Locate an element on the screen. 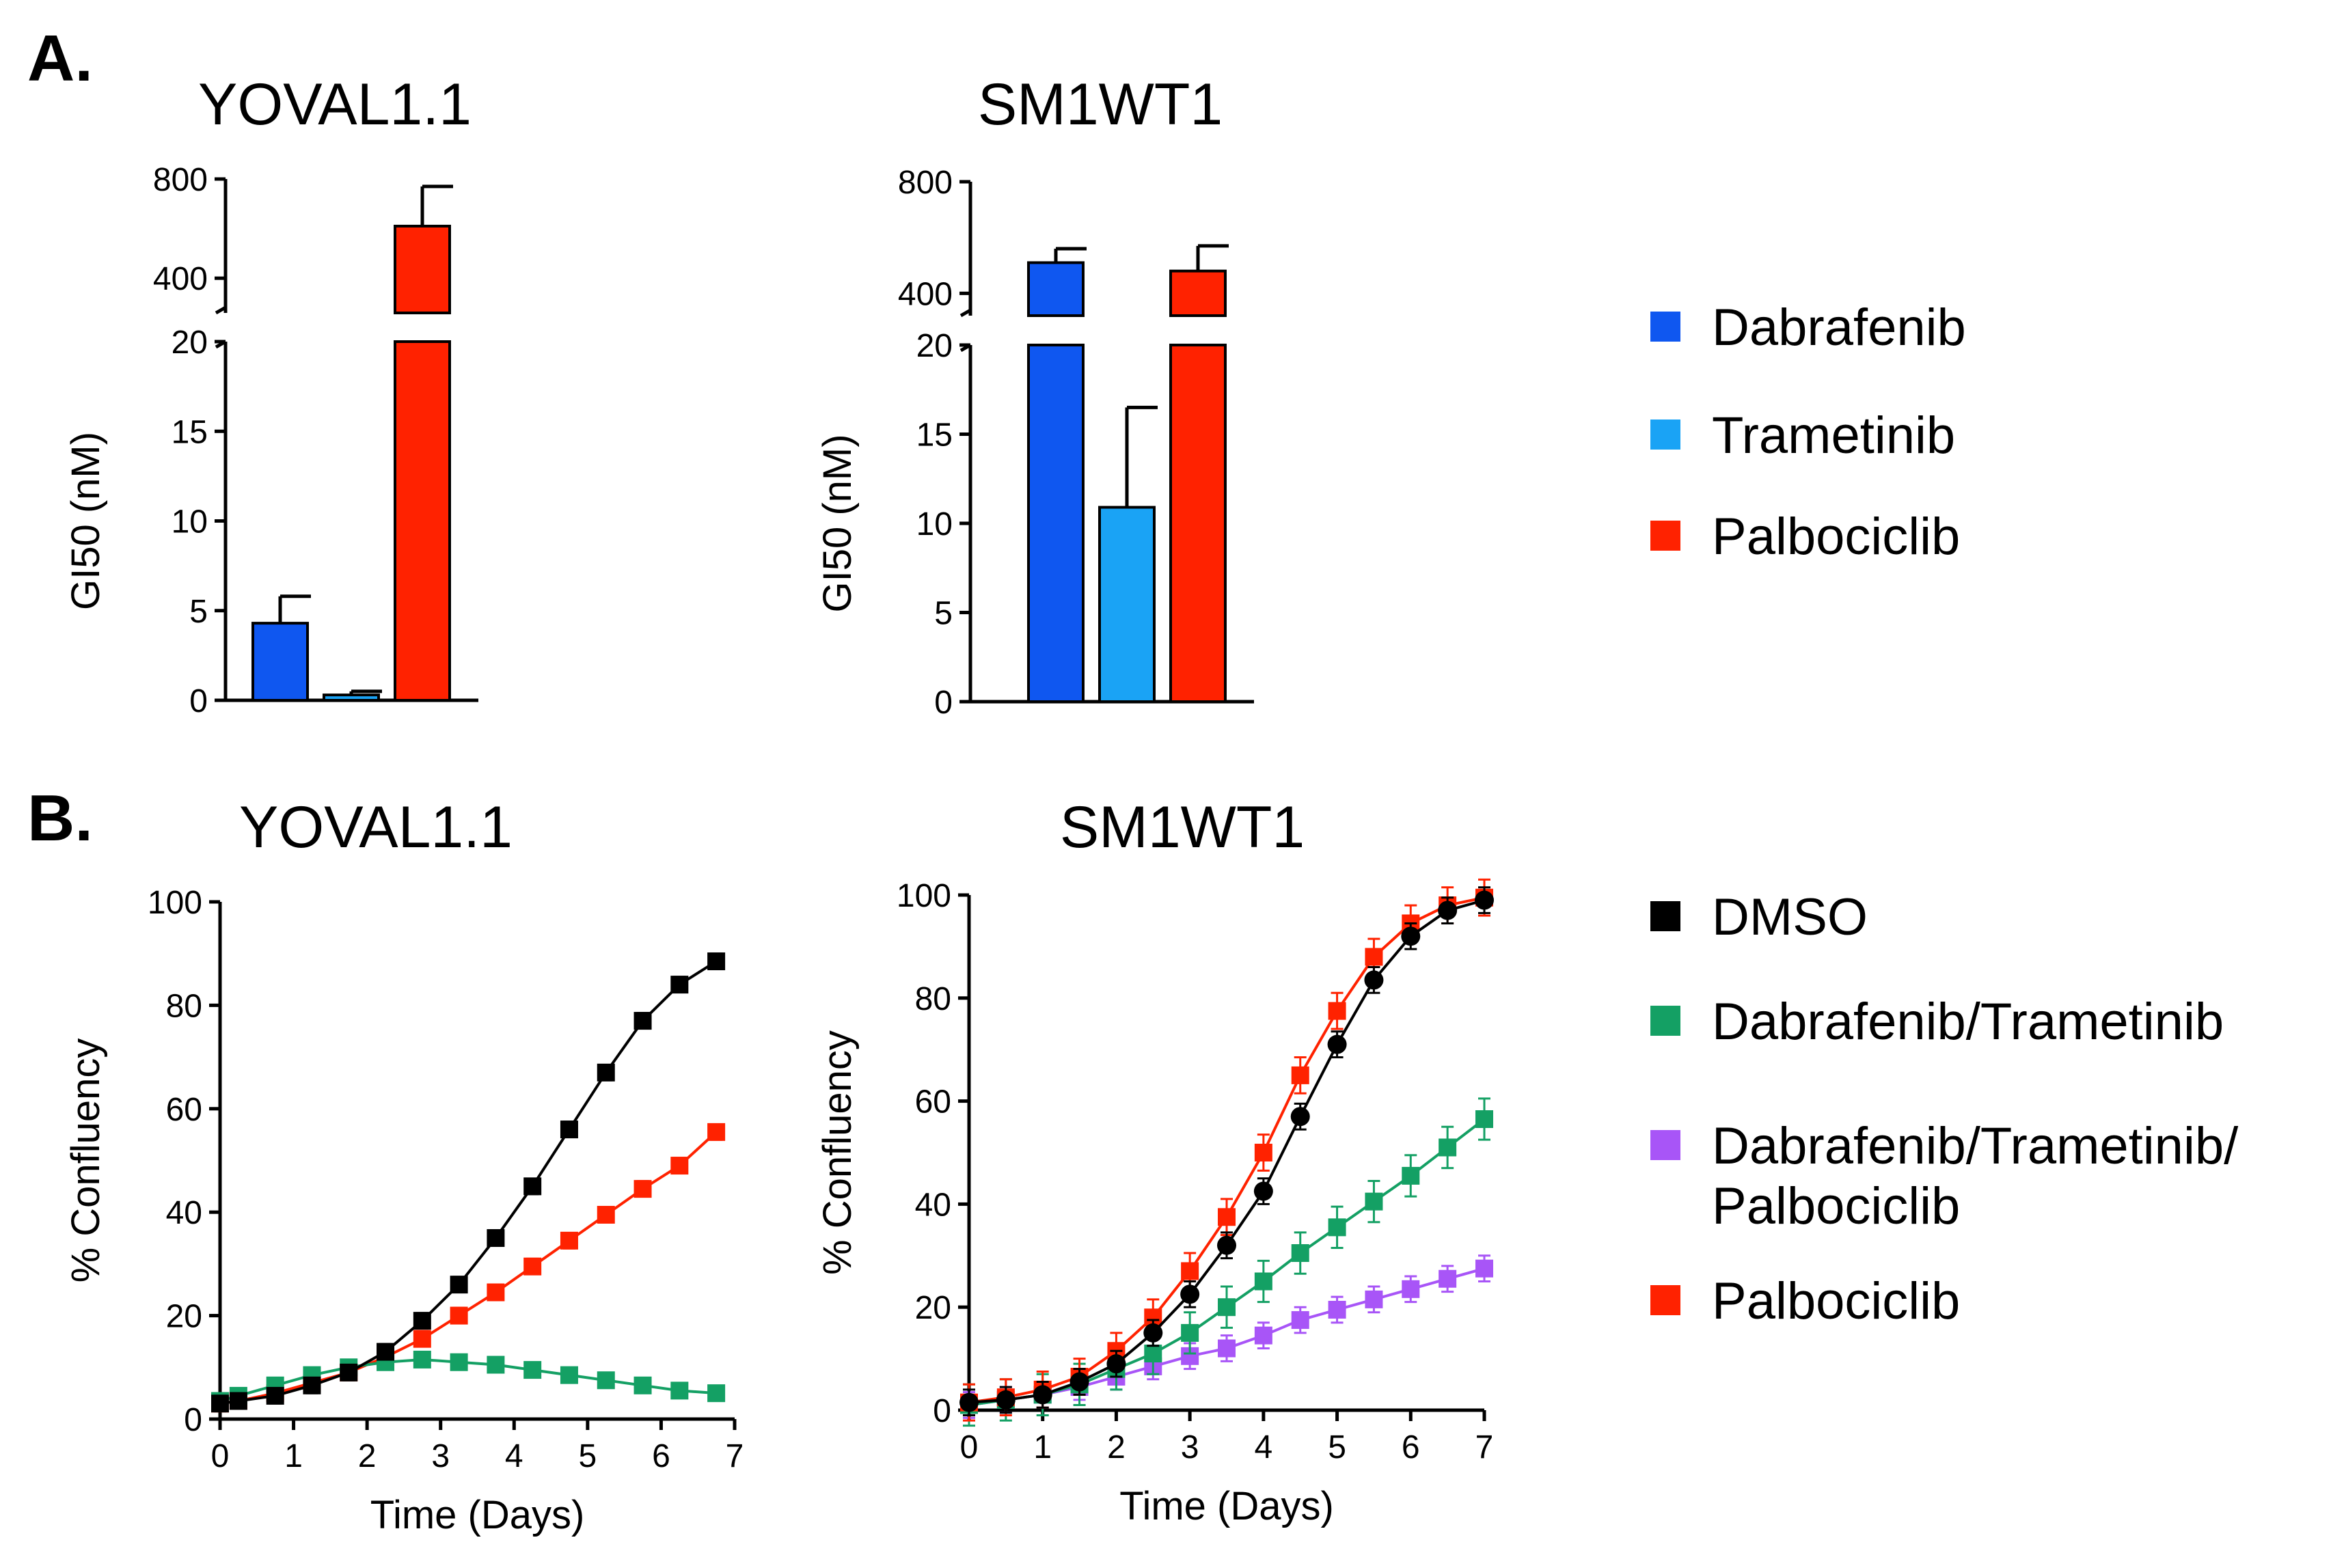 This screenshot has height=1568, width=2344. bar-dabrafenib-lower is located at coordinates (1056, 524).